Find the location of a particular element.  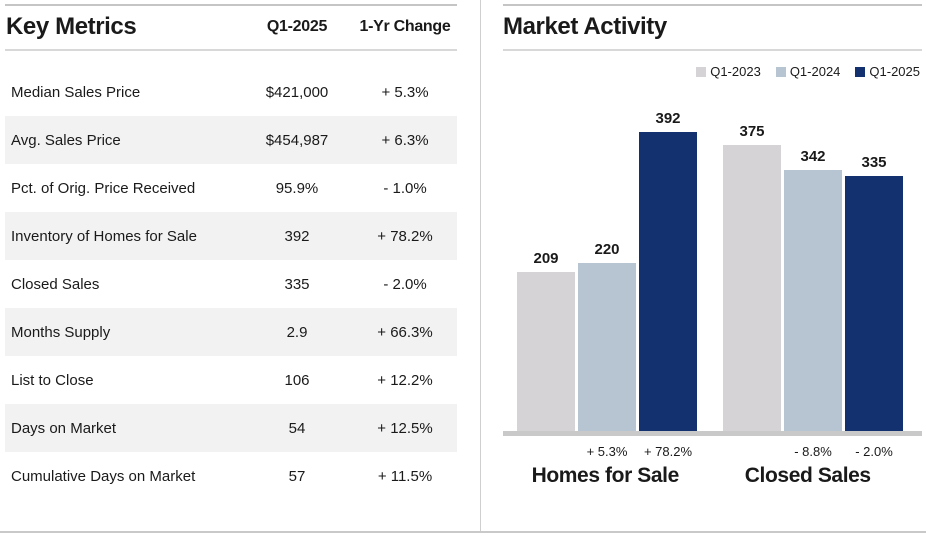

metric-label: Median Sales Price is located at coordinates (76, 92).